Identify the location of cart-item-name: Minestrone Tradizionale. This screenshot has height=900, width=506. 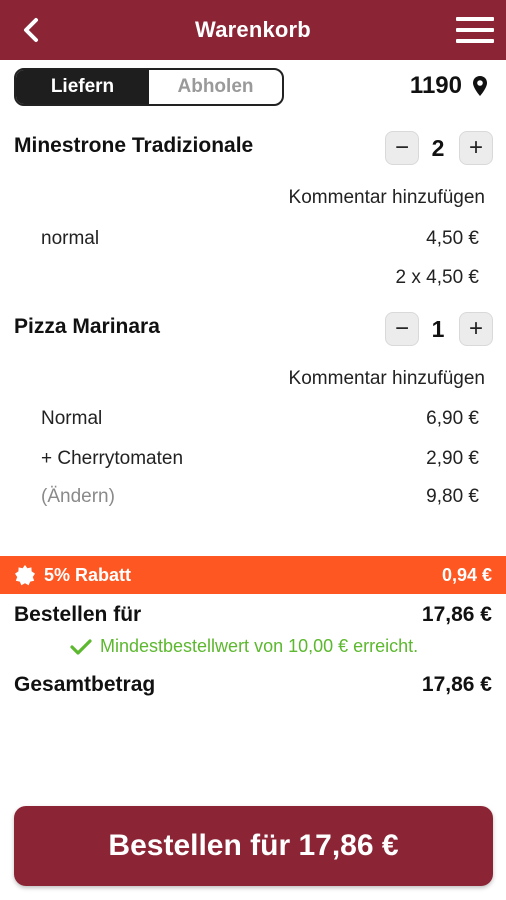
(134, 145).